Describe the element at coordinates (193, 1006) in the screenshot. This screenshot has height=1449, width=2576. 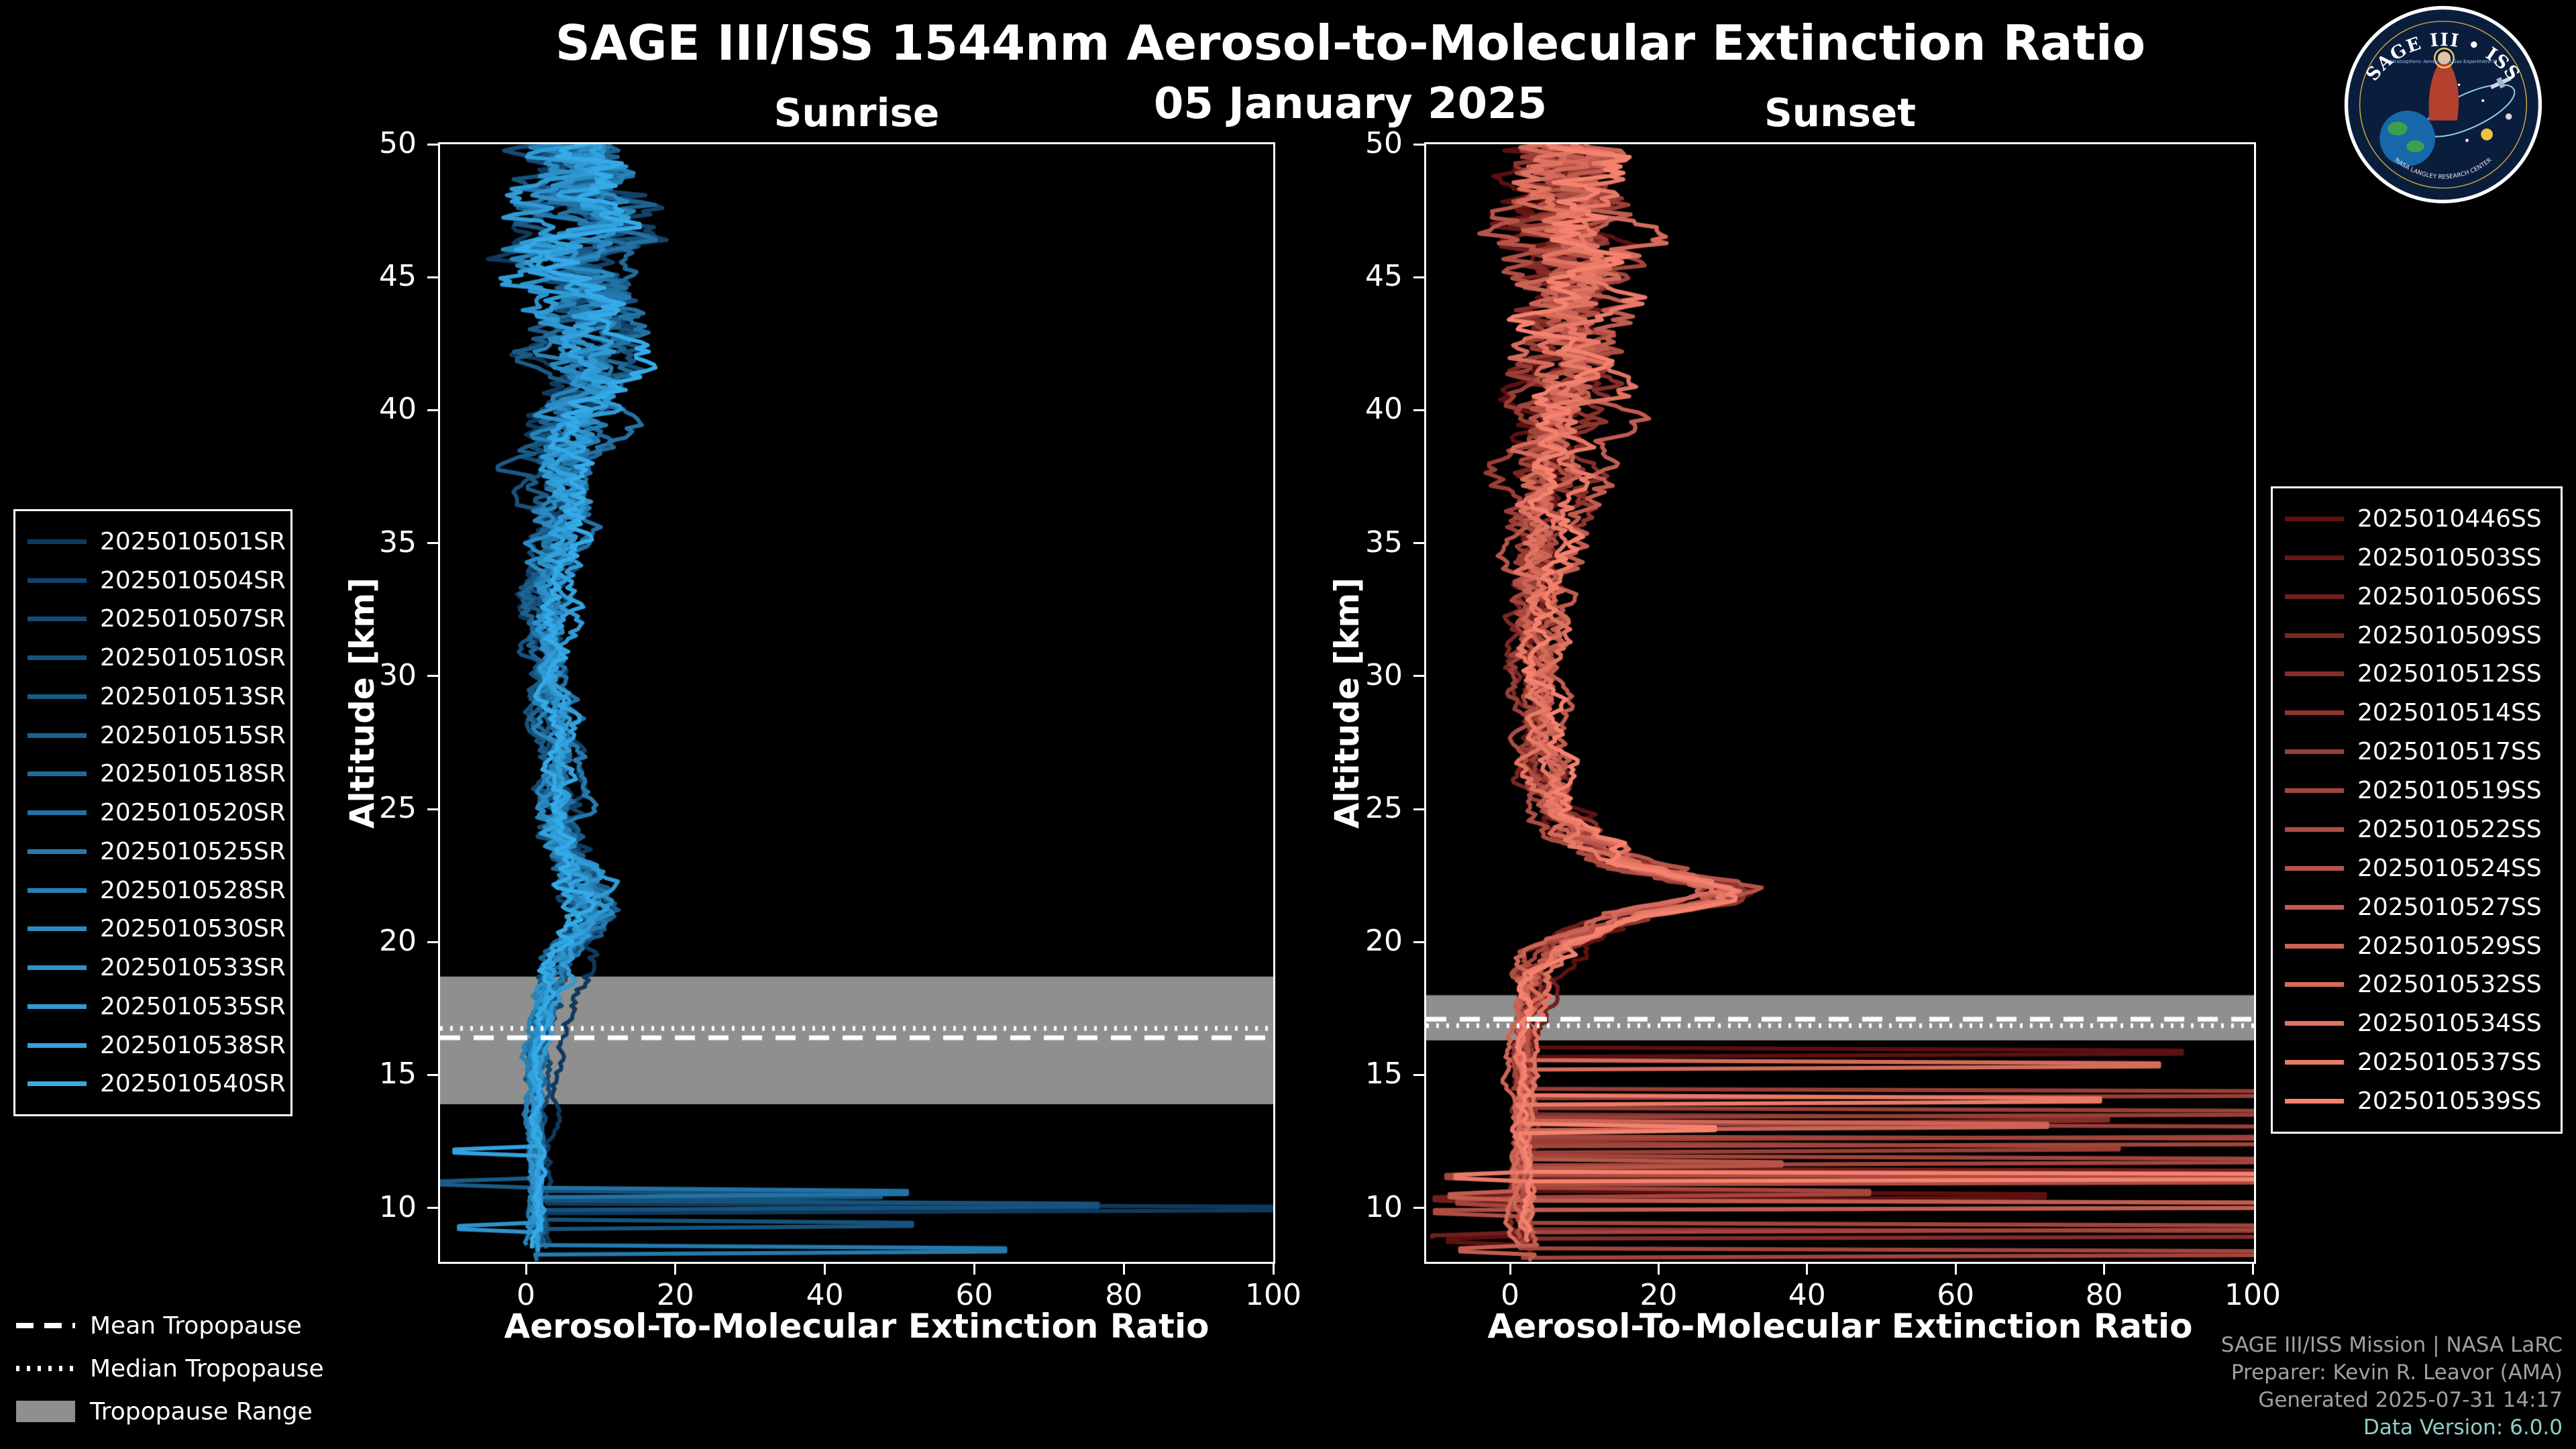
I see `legend-item-label: 2025010535SR` at that location.